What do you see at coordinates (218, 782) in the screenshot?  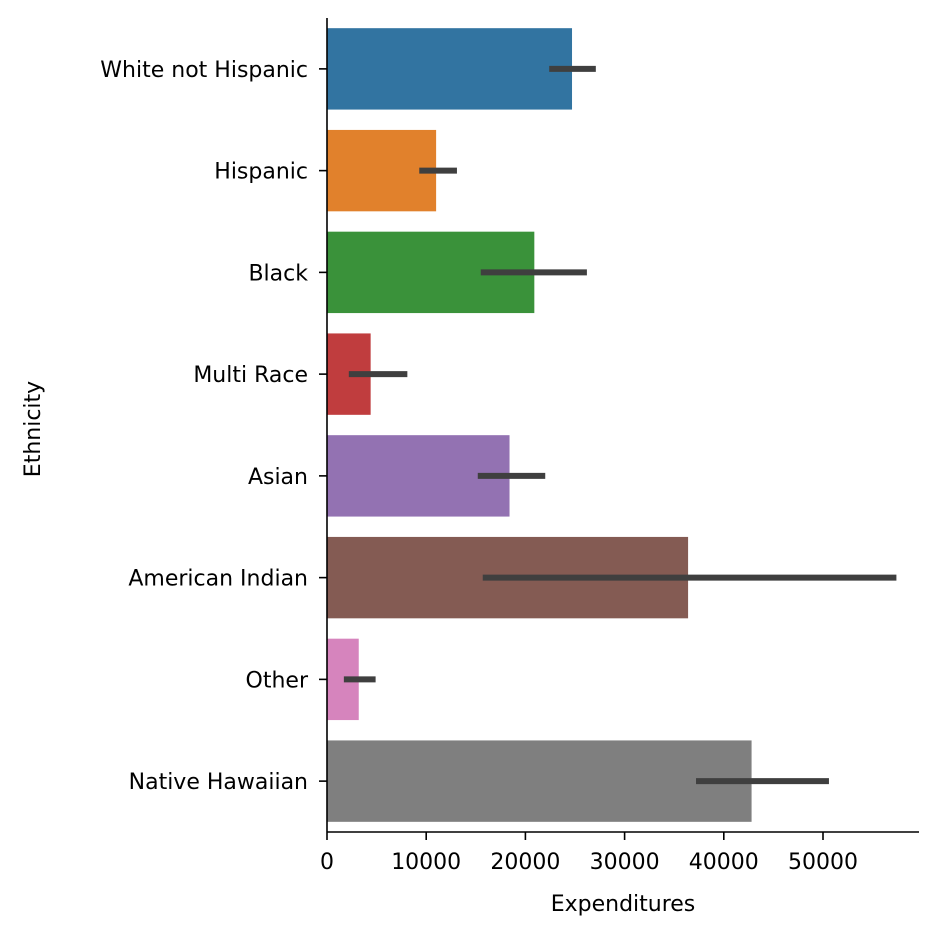 I see `y-tick-label: Native Hawaiian` at bounding box center [218, 782].